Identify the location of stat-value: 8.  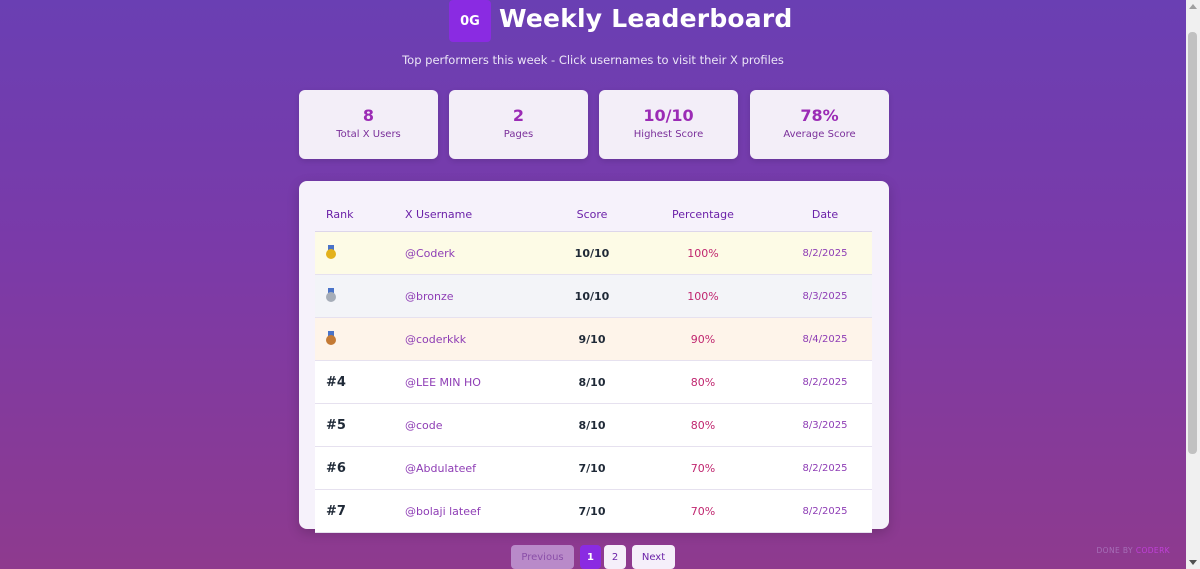
(368, 115).